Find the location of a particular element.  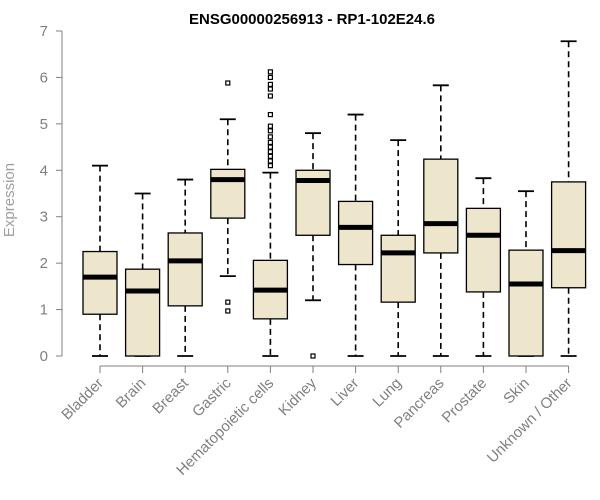

x-tick-label-brain: Brain is located at coordinates (131, 393).